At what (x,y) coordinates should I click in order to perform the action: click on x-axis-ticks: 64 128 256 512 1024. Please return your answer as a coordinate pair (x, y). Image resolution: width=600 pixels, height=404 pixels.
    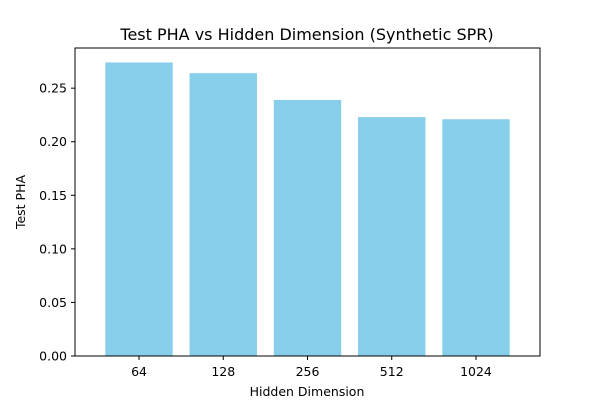
    Looking at the image, I should click on (311, 367).